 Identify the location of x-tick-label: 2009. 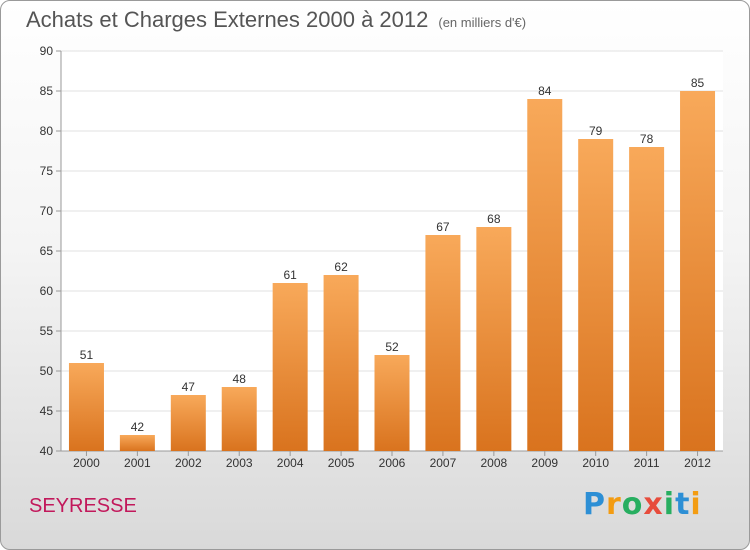
(544, 463).